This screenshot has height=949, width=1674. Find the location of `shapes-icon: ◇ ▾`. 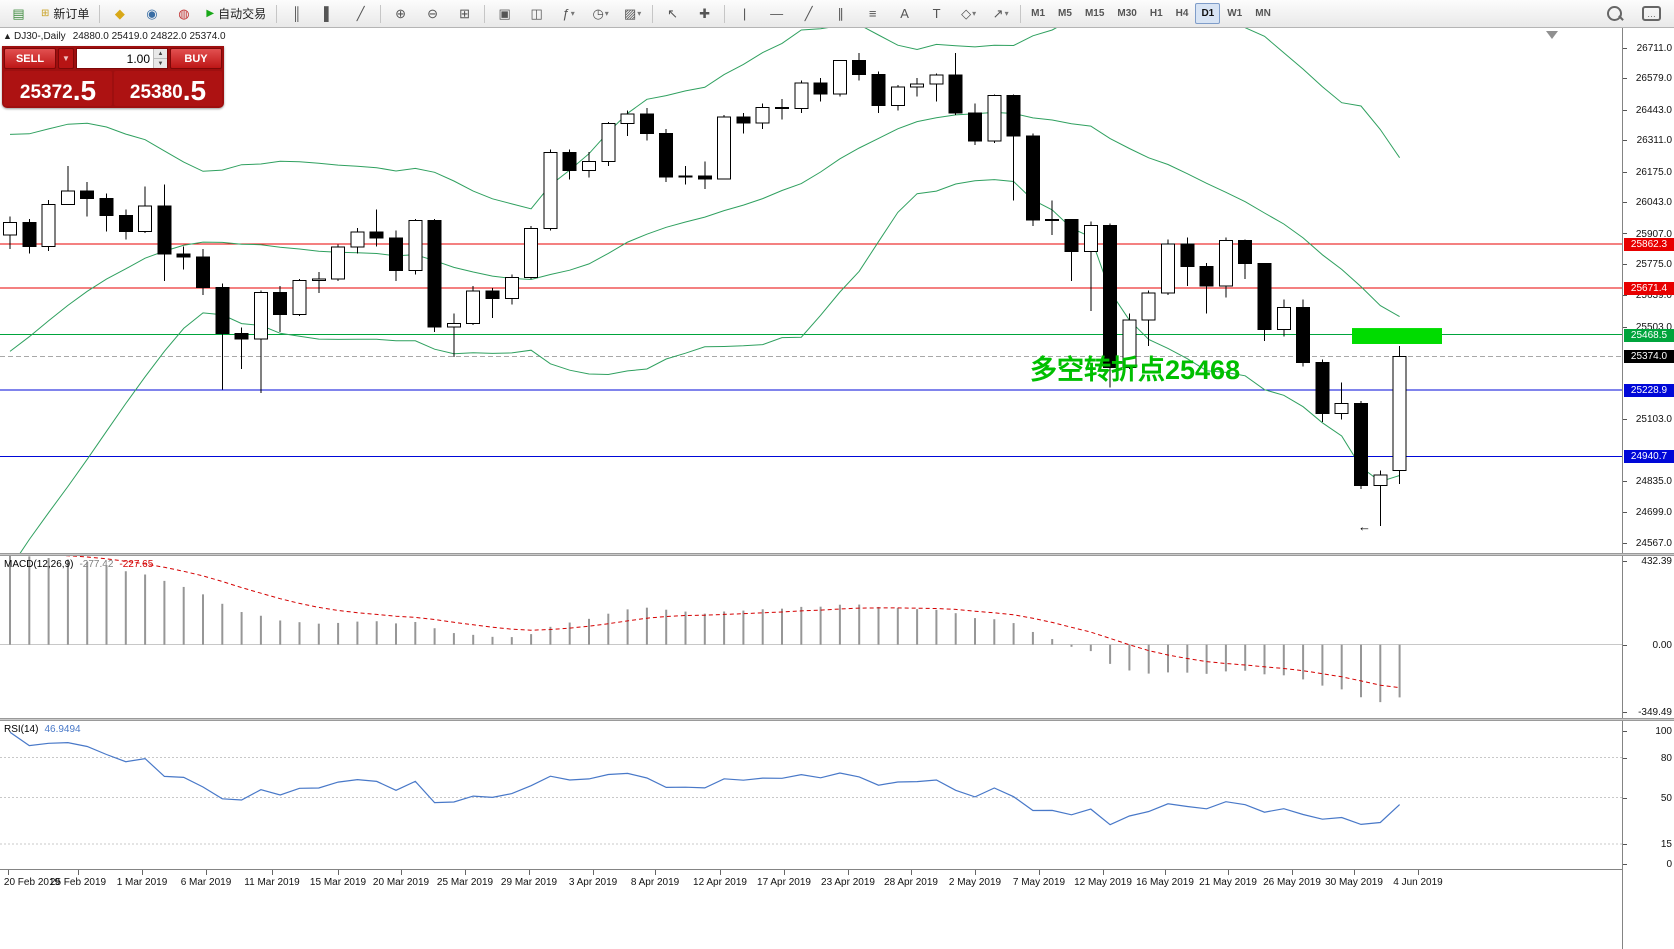

shapes-icon: ◇ ▾ is located at coordinates (969, 13).